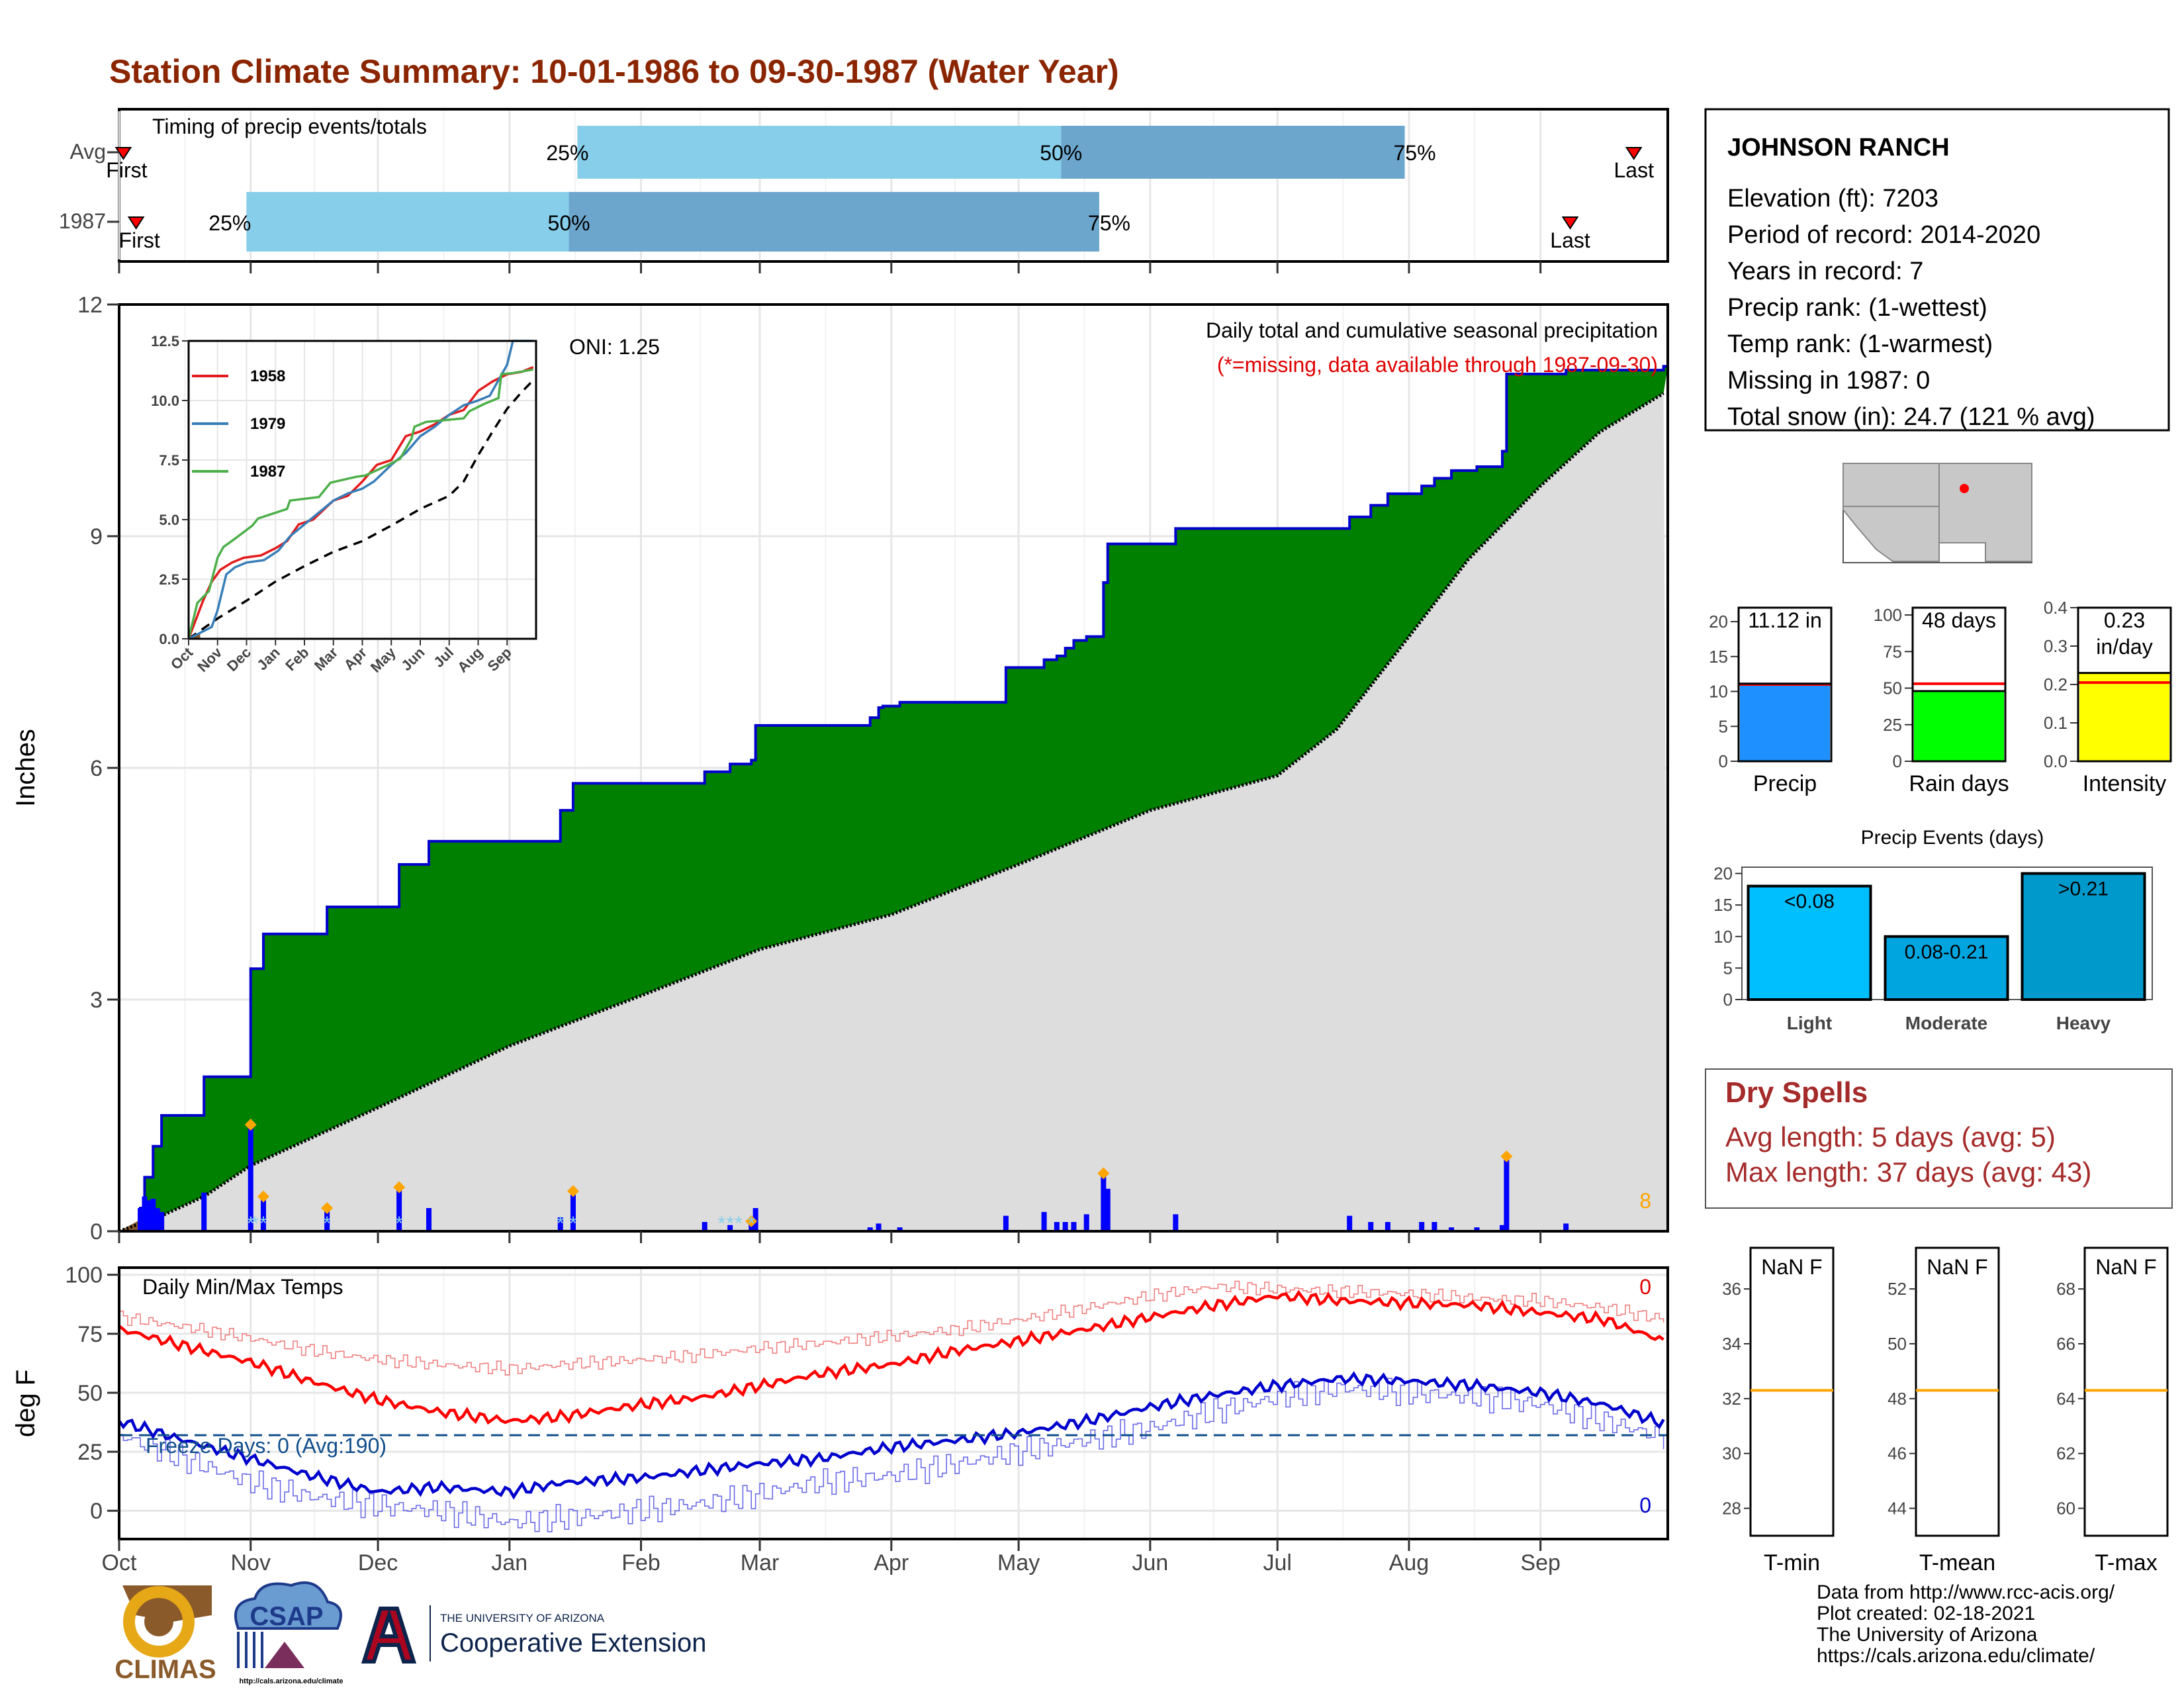  I want to click on temp-box-tick-label: 28, so click(1732, 1509).